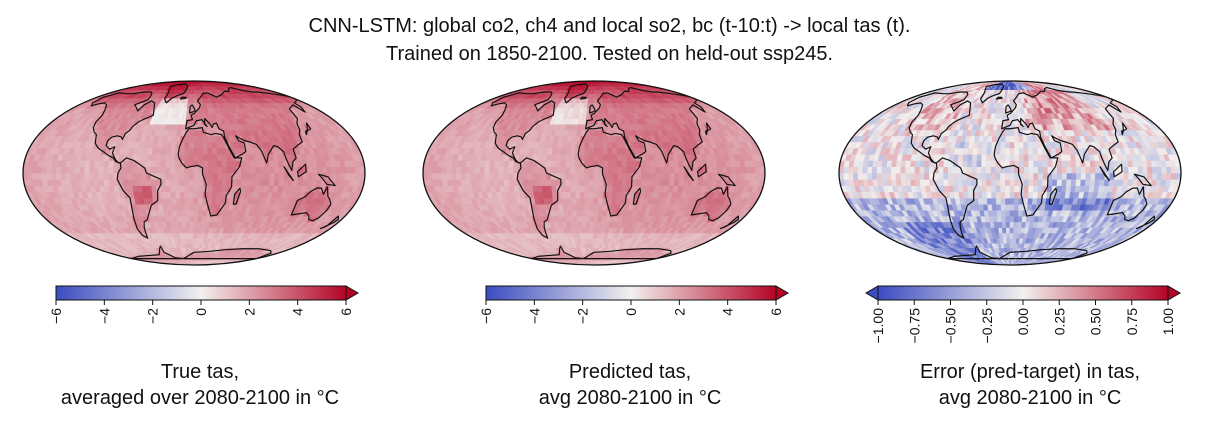 The width and height of the screenshot is (1219, 432). I want to click on map-predicted-tas, so click(594, 173).